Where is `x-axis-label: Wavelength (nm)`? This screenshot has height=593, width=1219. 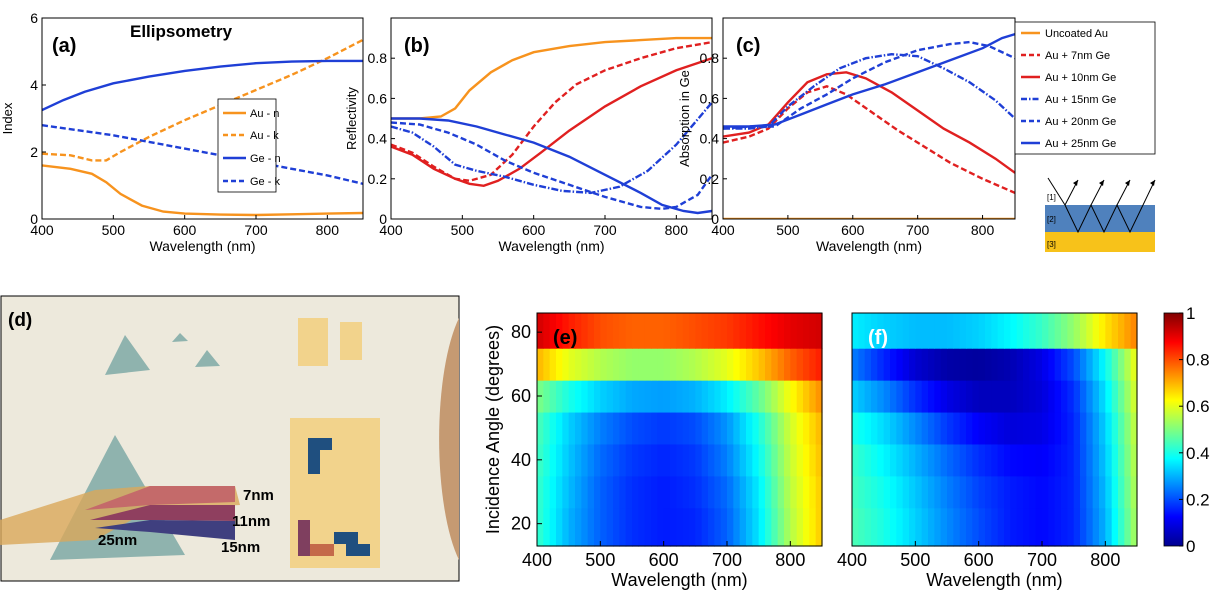 x-axis-label: Wavelength (nm) is located at coordinates (994, 580).